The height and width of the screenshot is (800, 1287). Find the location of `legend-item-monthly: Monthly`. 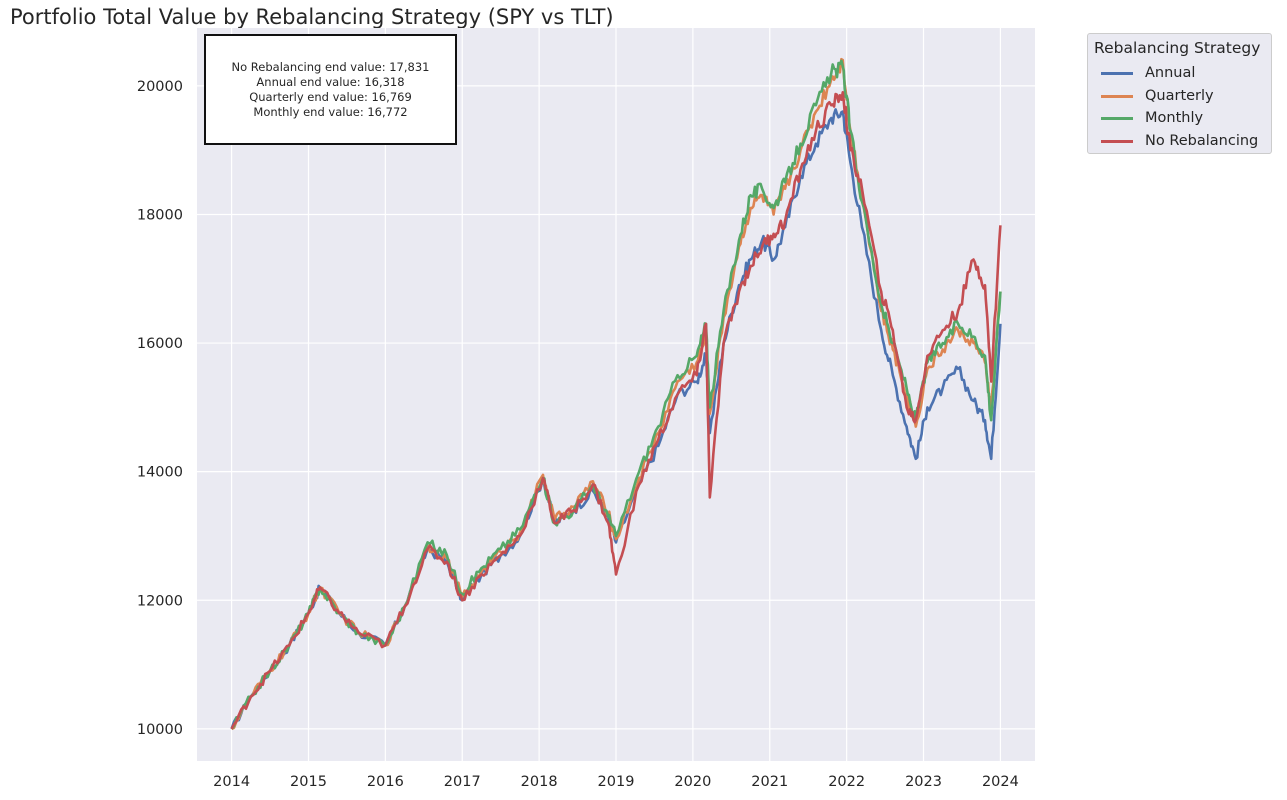

legend-item-monthly: Monthly is located at coordinates (1152, 118).